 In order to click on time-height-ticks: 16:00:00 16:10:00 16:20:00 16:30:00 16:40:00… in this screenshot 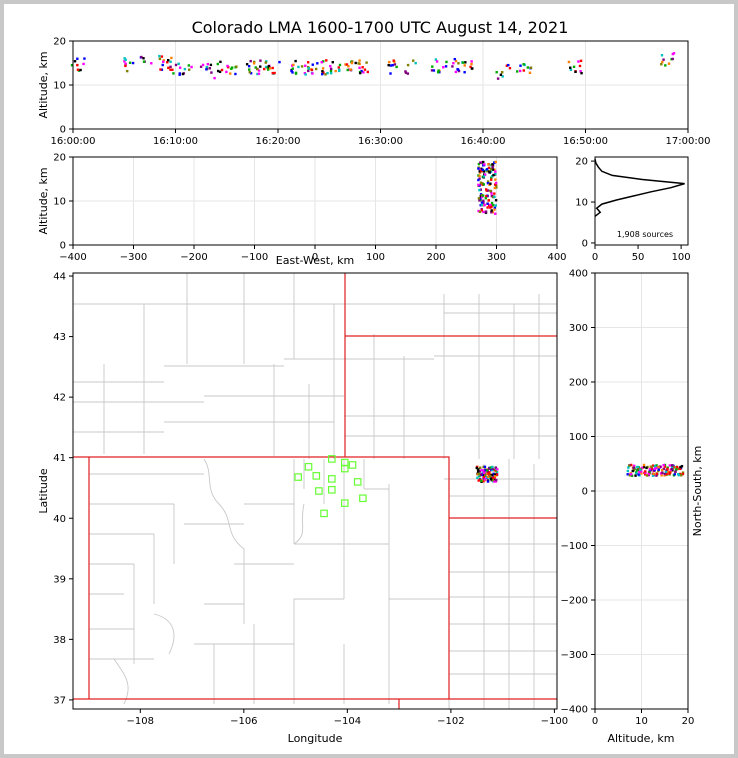, I will do `click(381, 92)`.